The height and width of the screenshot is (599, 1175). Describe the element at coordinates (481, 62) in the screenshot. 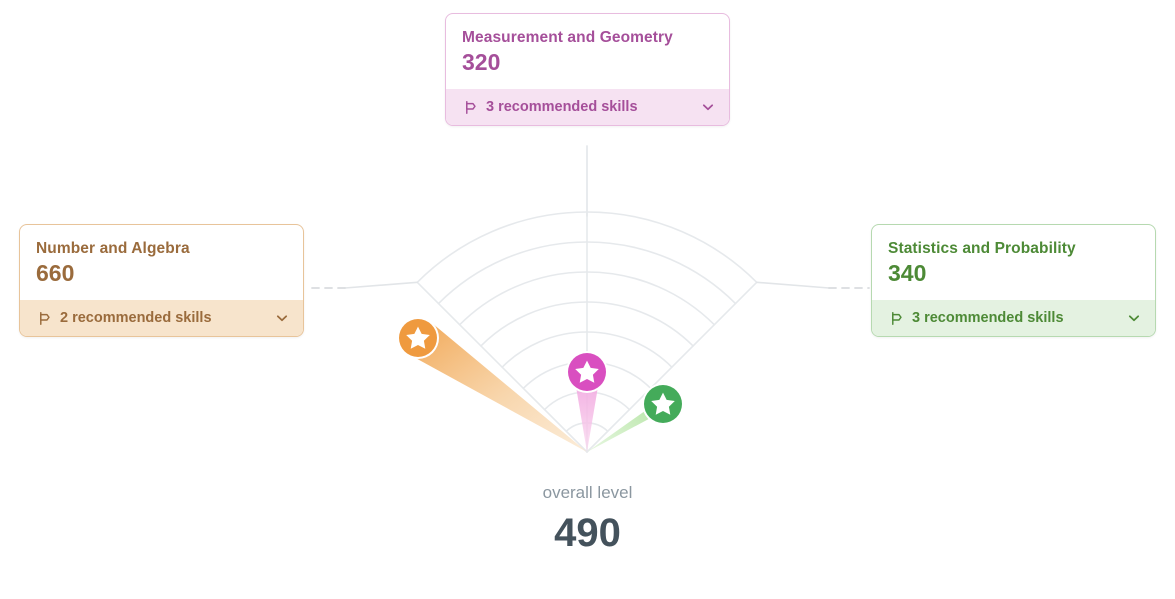

I see `card-score: 320` at that location.